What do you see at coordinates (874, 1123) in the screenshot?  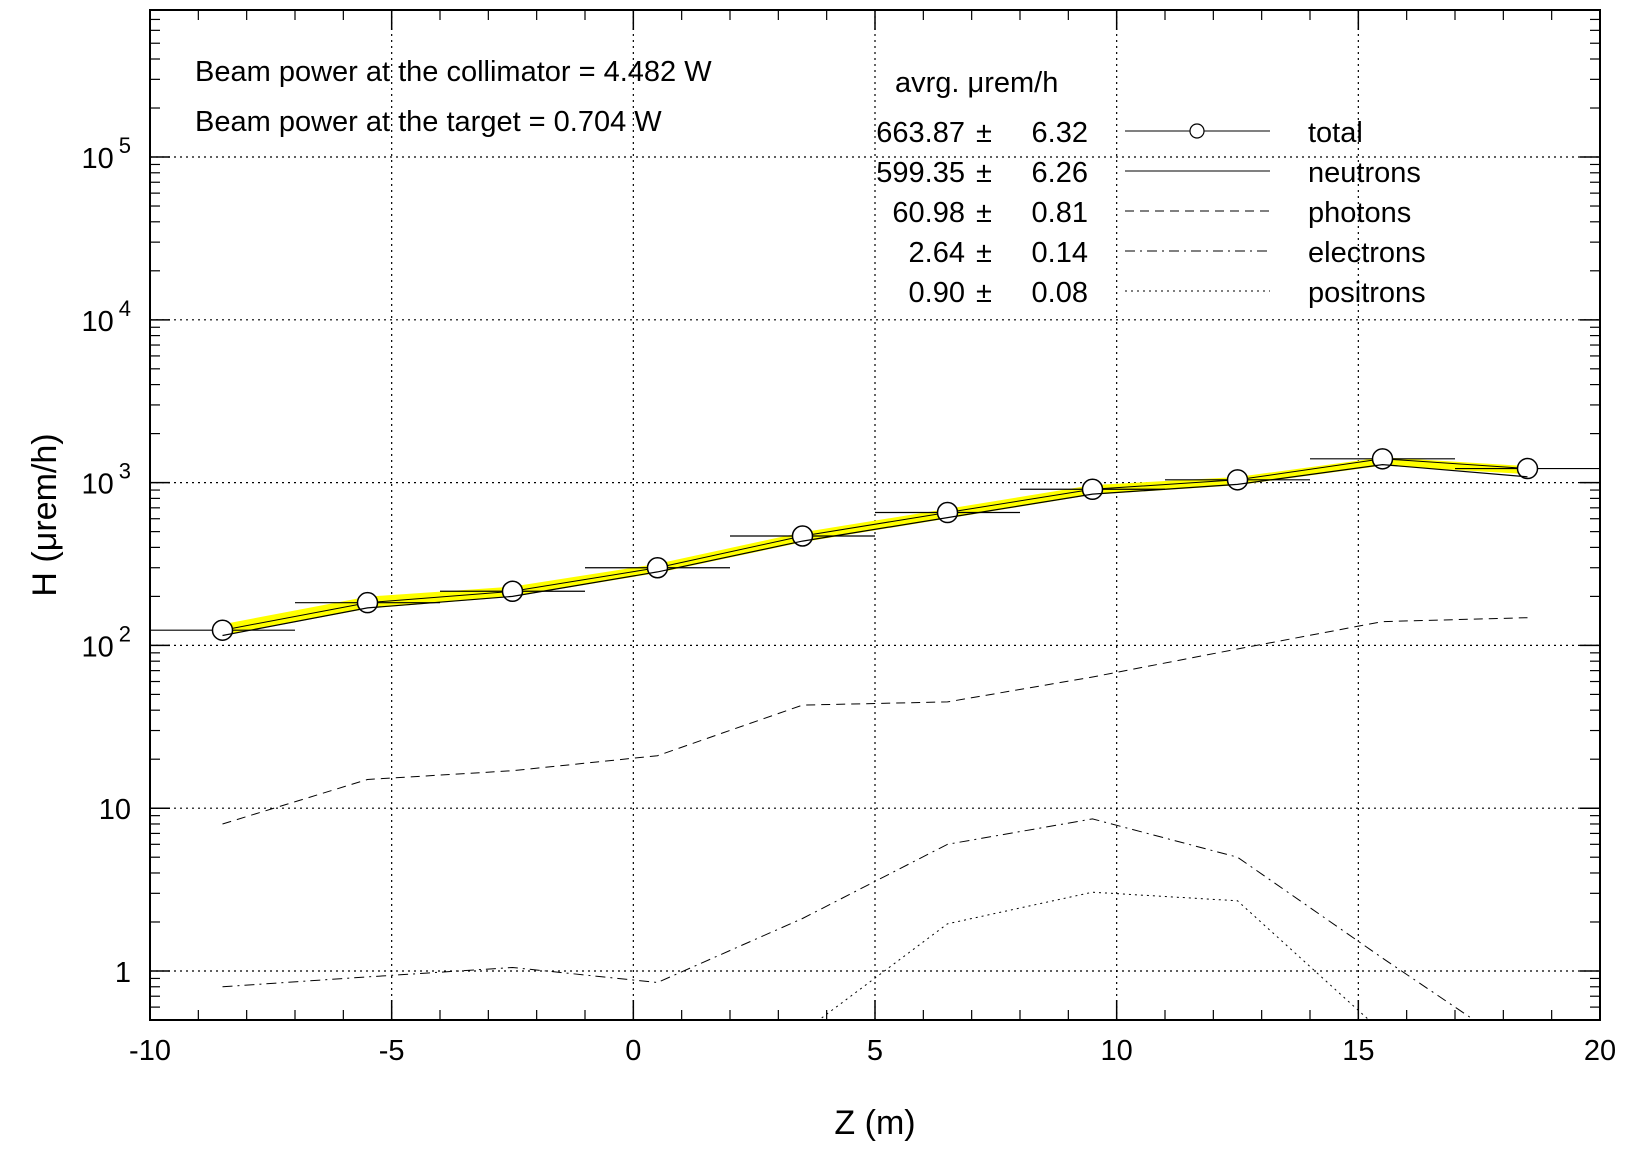 I see `x-axis-title: Z (m)` at bounding box center [874, 1123].